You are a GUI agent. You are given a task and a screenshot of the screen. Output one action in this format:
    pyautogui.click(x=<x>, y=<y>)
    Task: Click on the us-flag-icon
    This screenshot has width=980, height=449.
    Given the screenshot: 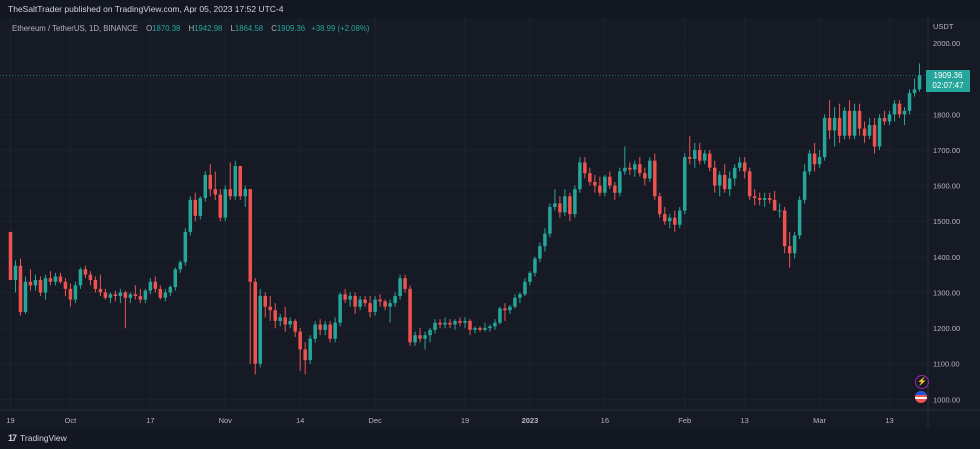 What is the action you would take?
    pyautogui.click(x=921, y=397)
    